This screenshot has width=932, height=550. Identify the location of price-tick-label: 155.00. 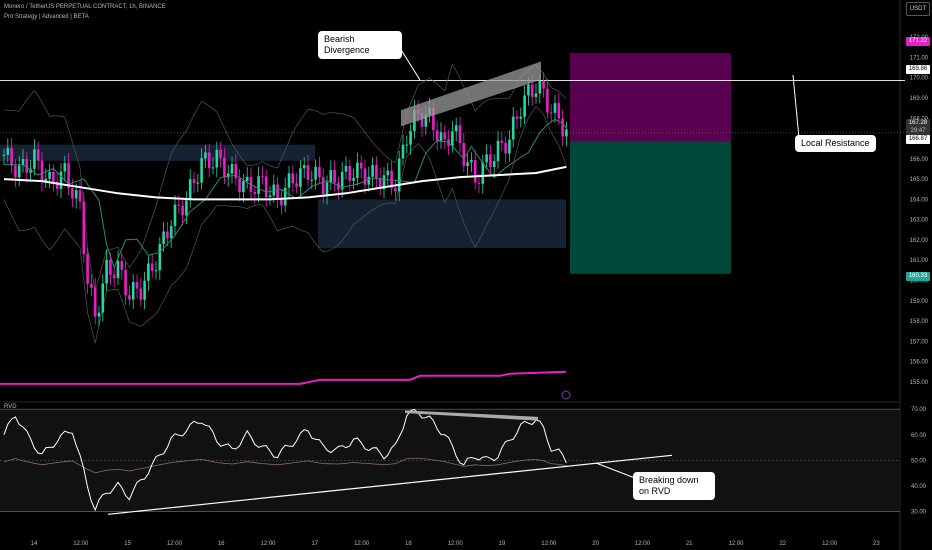
(919, 383).